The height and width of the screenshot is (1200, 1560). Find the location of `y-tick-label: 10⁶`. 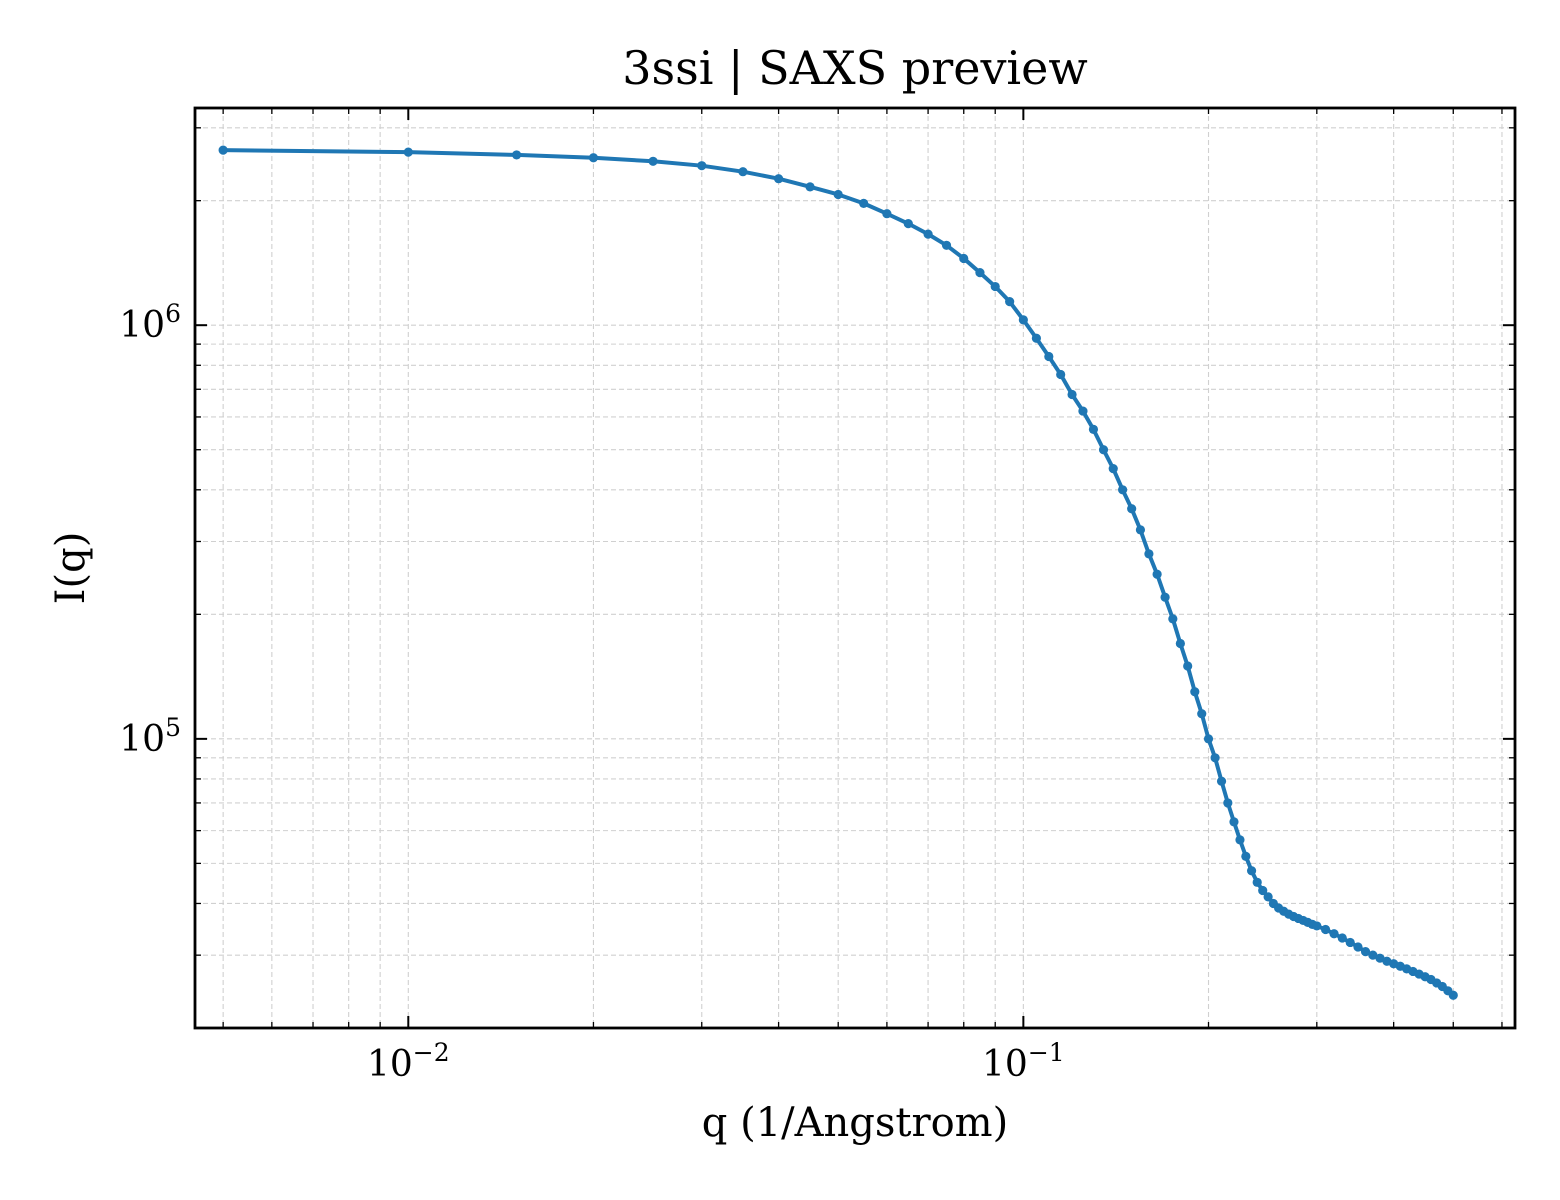

y-tick-label: 10⁶ is located at coordinates (150, 322).